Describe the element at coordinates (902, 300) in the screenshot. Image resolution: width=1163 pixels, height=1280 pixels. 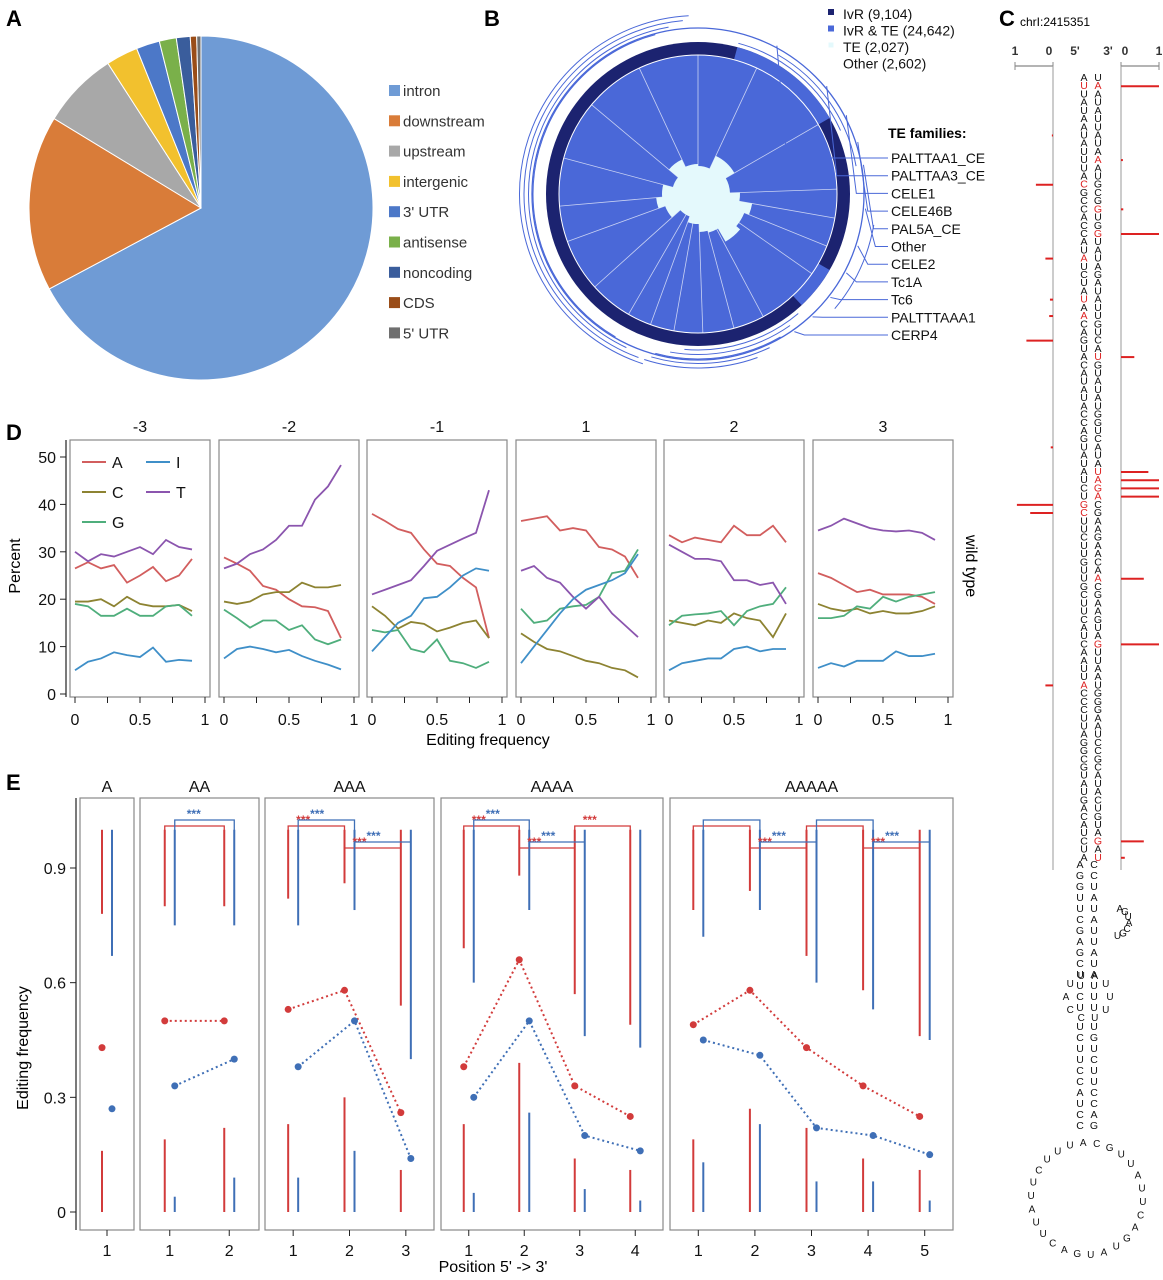
I see `te-family-label: Tc6` at that location.